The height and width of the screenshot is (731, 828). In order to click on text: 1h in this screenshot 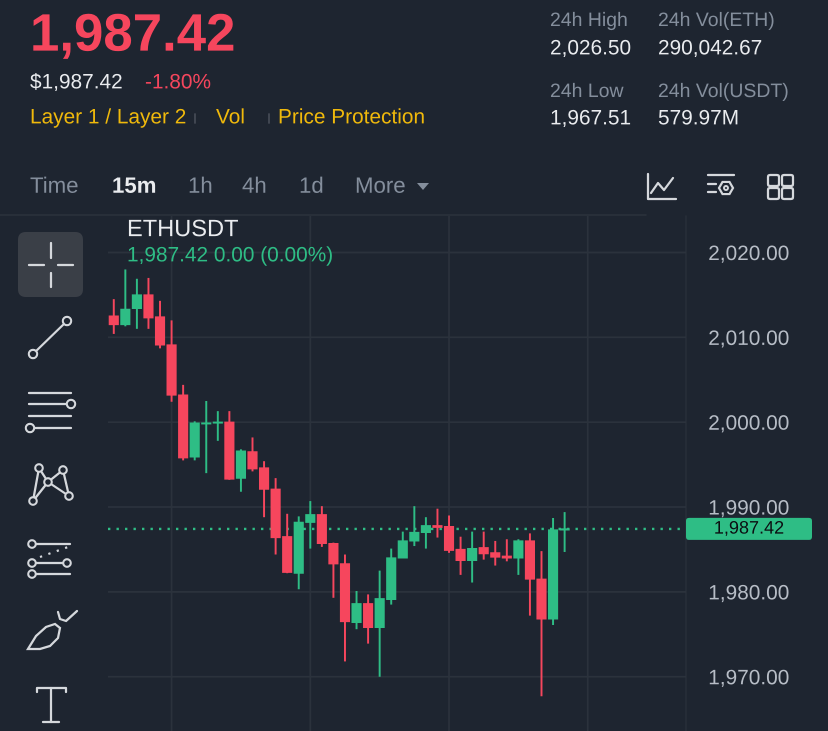, I will do `click(201, 184)`.